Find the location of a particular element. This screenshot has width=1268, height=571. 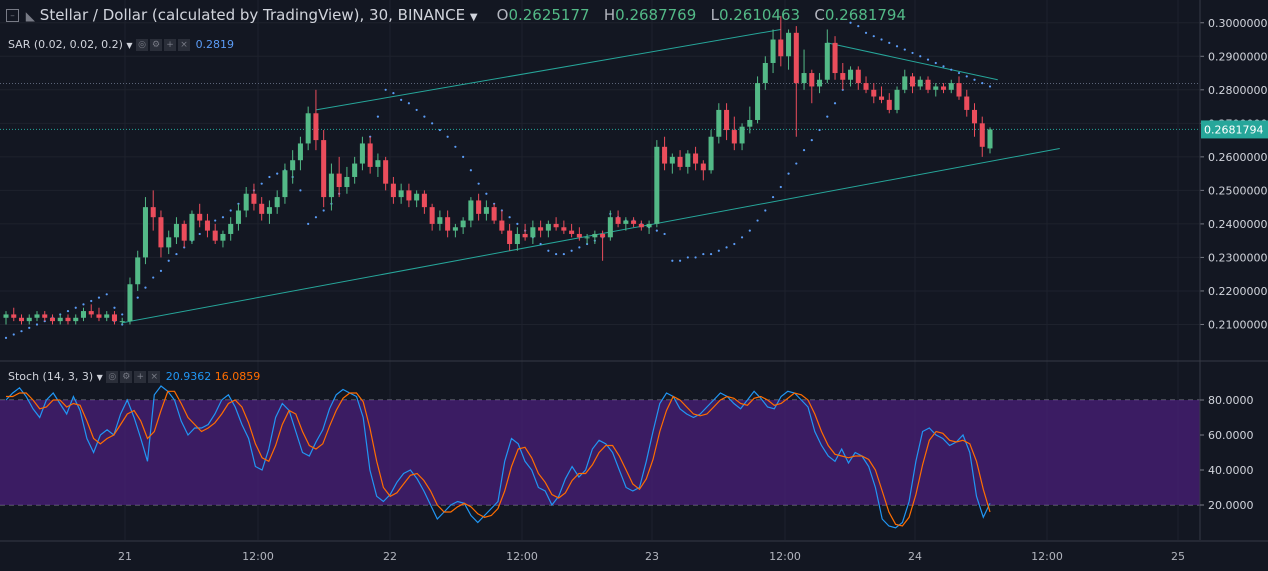

x-tick-label: 12:00 is located at coordinates (1047, 556).